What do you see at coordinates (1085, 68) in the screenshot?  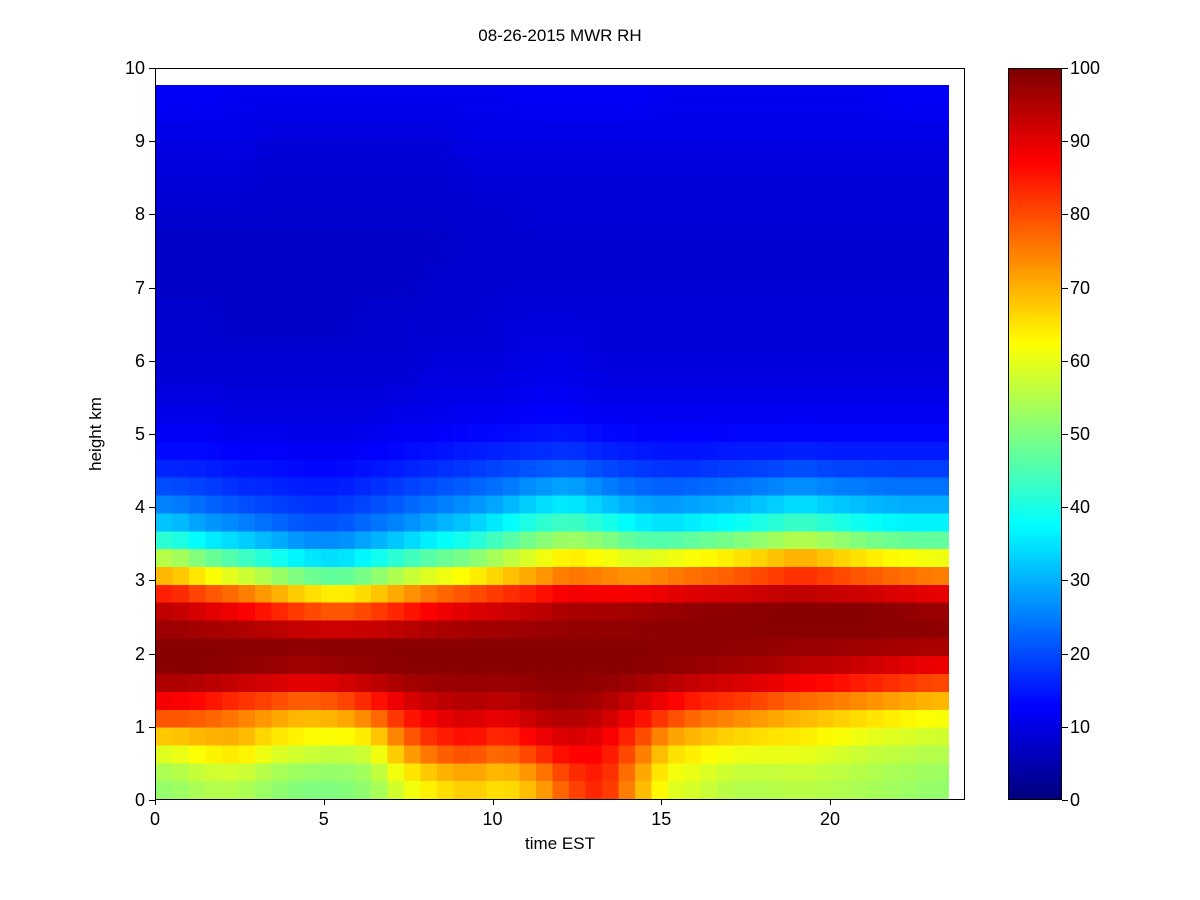 I see `colorbar-tick-label: 100` at bounding box center [1085, 68].